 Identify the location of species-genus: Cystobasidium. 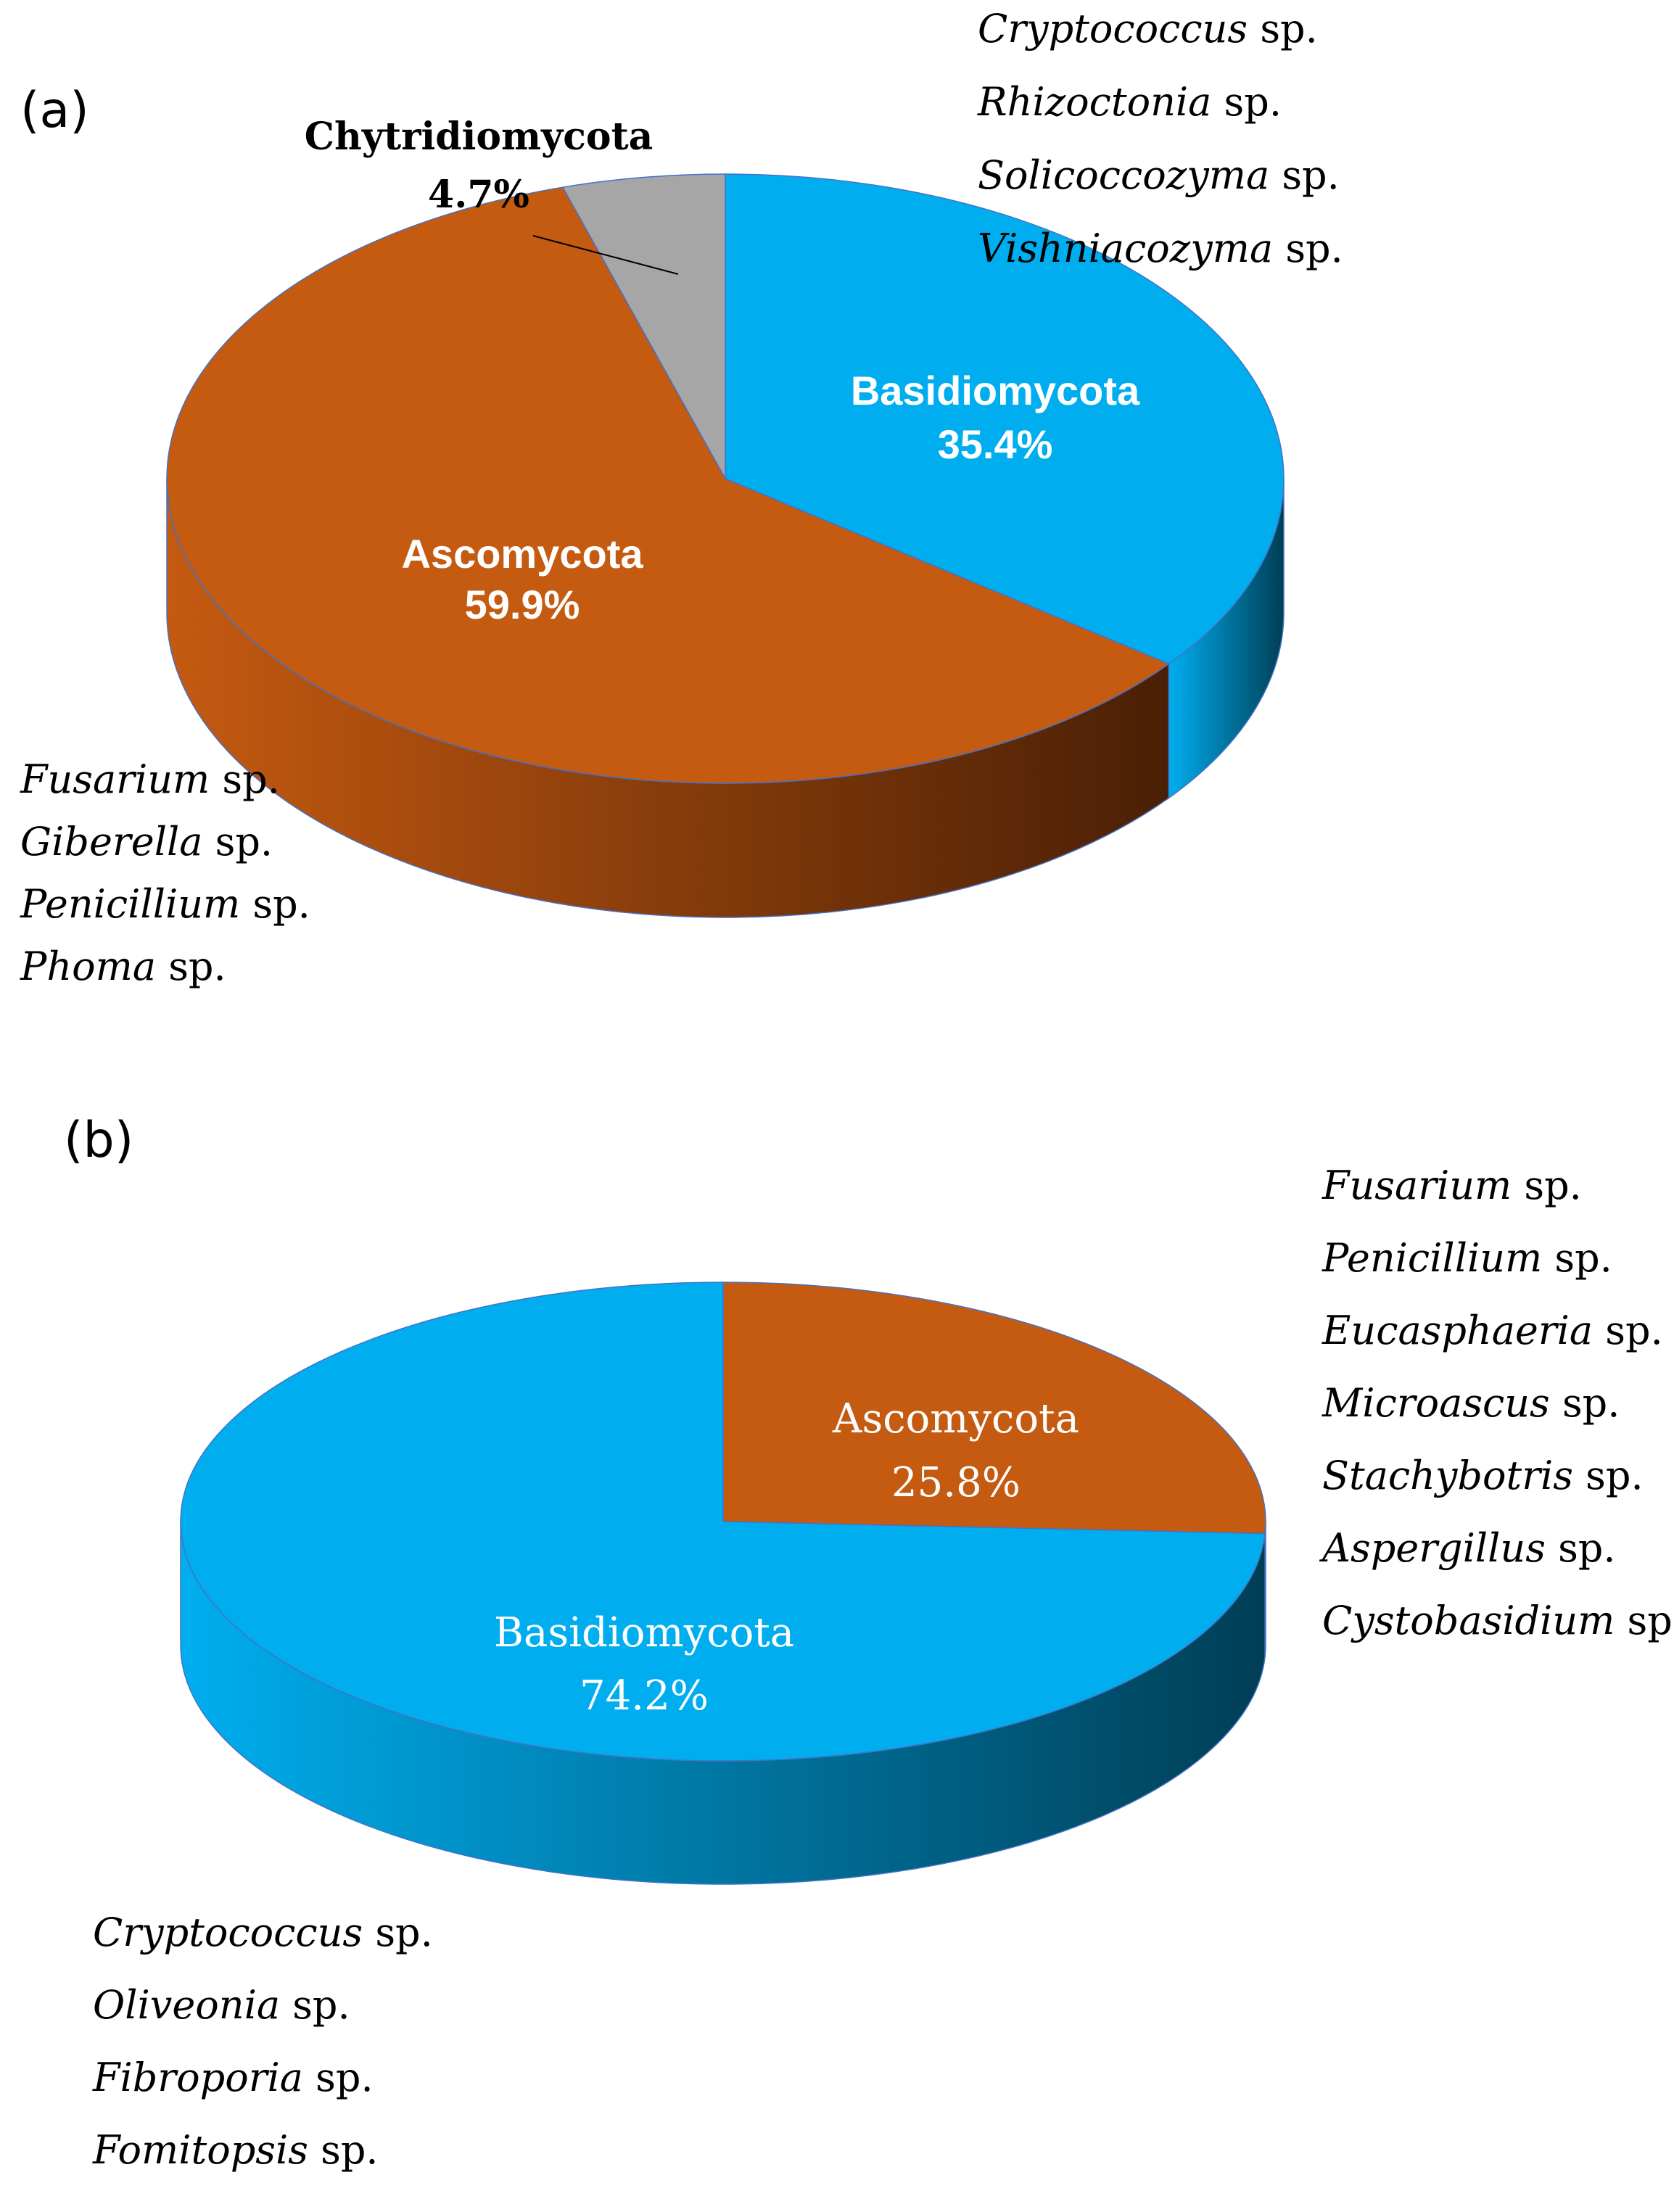
(1468, 1620).